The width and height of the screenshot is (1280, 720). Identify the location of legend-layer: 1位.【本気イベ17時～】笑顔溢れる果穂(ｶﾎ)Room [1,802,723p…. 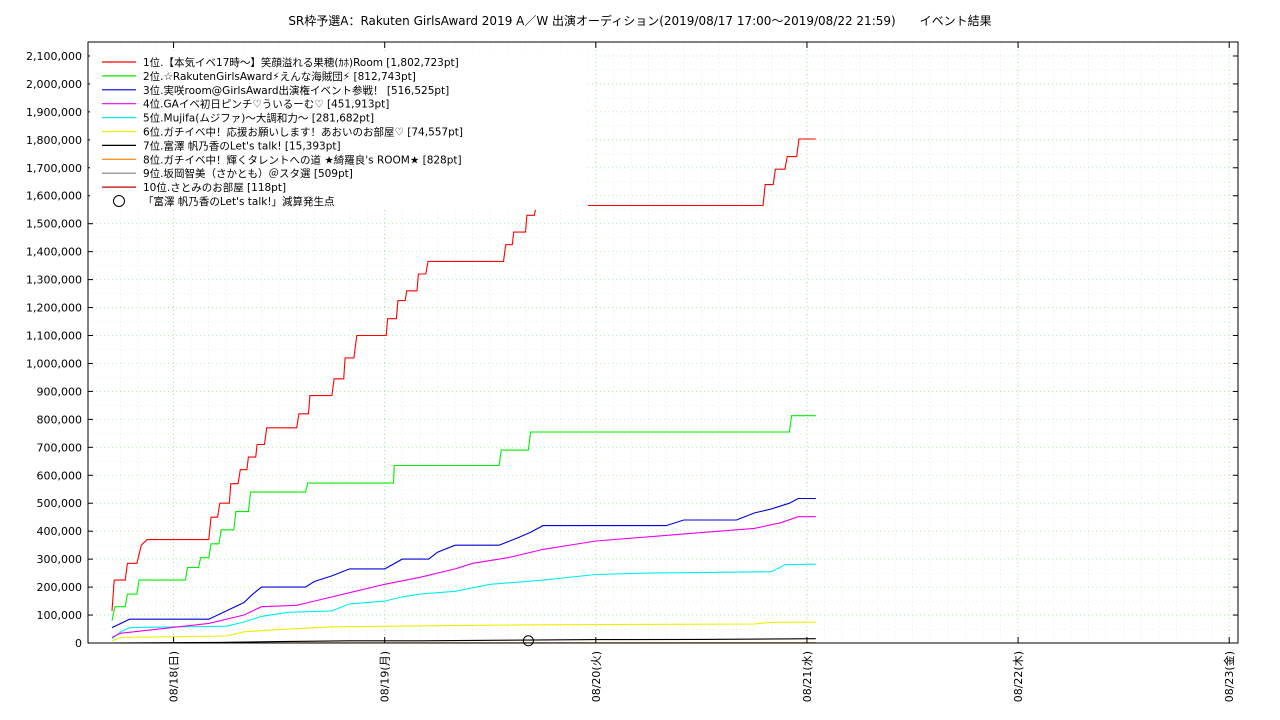
(339, 131).